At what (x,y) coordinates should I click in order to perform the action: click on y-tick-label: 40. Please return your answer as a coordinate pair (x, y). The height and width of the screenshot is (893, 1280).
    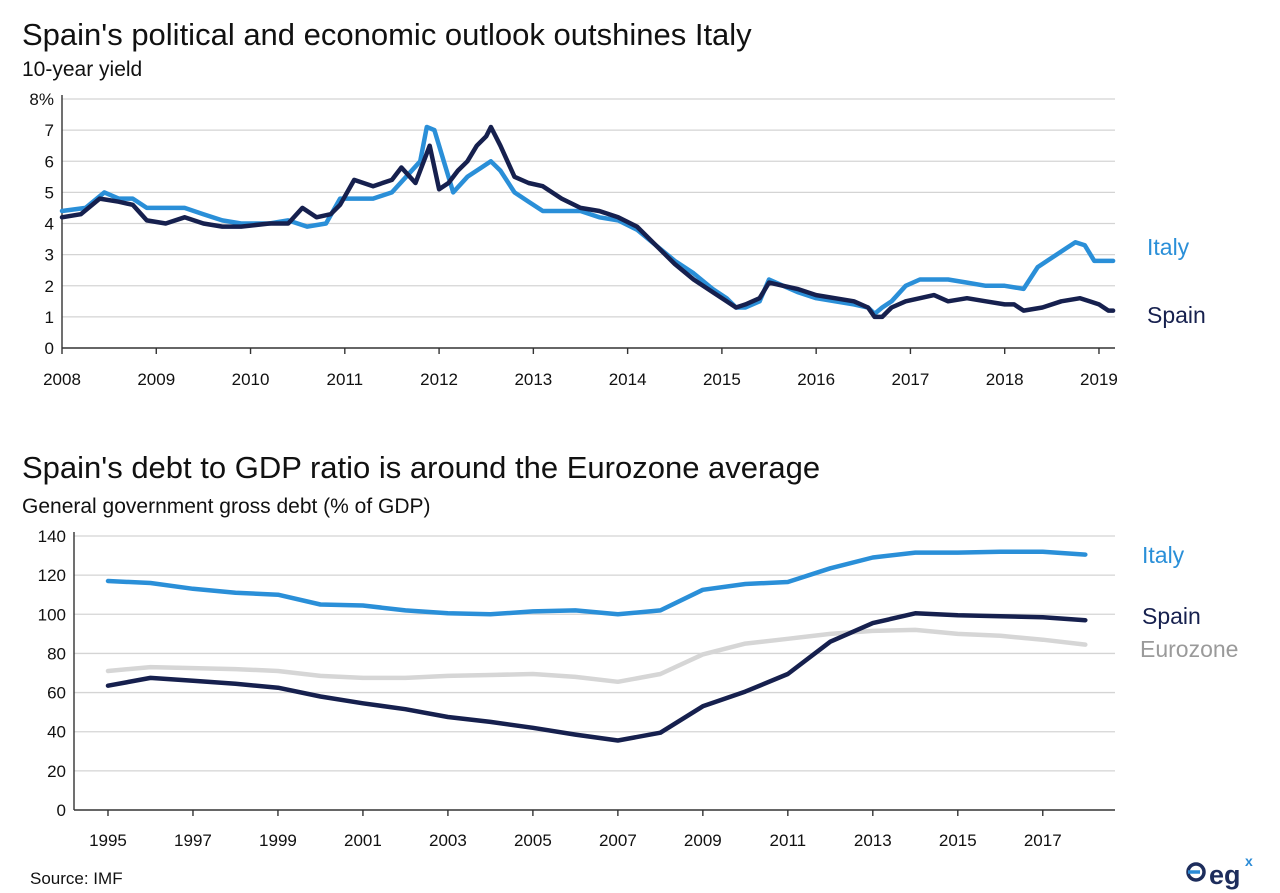
    Looking at the image, I should click on (56, 732).